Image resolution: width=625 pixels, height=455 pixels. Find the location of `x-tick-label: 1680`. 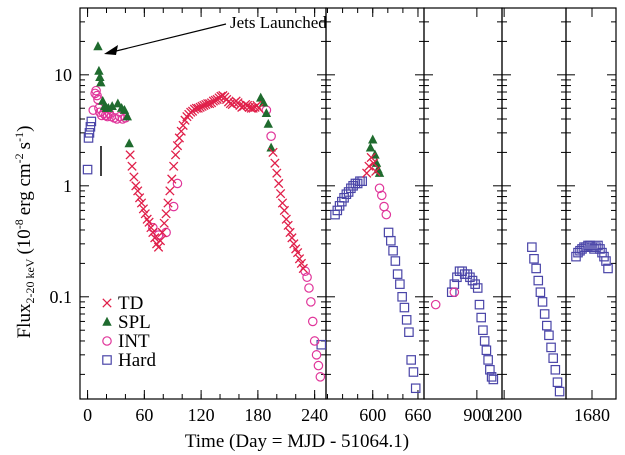

x-tick-label: 1680 is located at coordinates (592, 415).